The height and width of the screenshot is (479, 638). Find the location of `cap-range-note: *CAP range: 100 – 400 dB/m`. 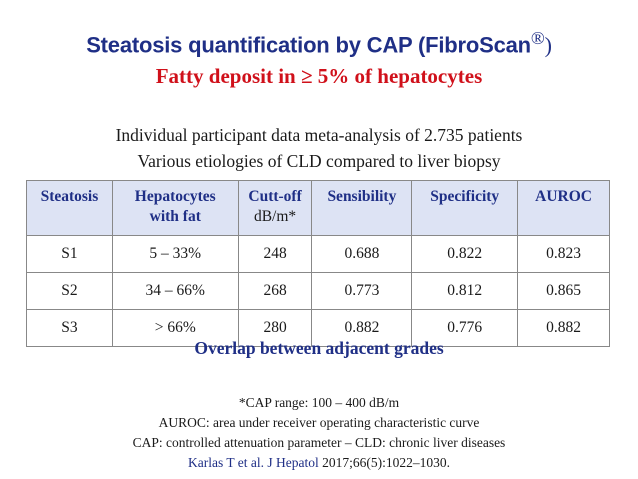

cap-range-note: *CAP range: 100 – 400 dB/m is located at coordinates (319, 402).